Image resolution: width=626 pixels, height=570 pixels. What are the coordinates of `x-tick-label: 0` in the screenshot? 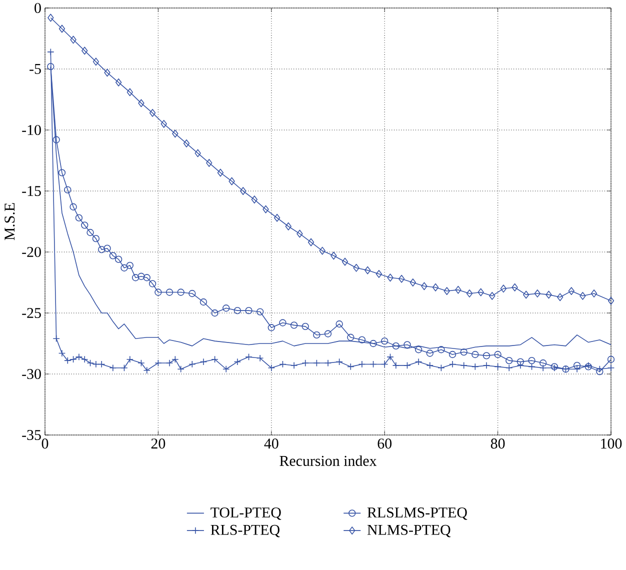 It's located at (45, 443).